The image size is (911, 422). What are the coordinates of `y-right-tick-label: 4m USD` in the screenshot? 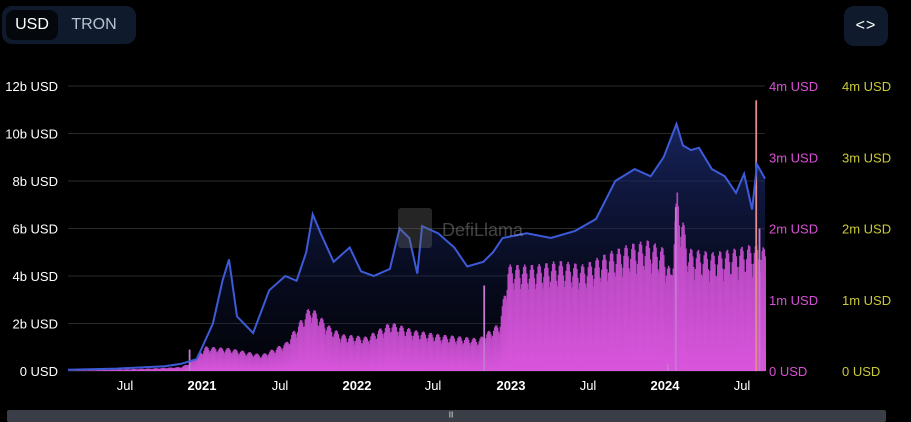 It's located at (866, 86).